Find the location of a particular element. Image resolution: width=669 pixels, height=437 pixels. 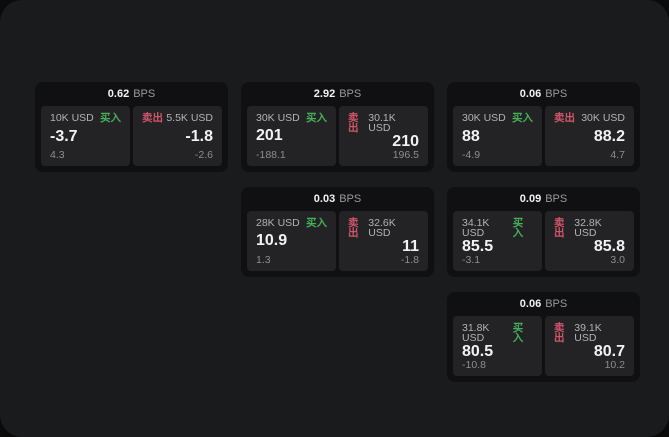

spread-bps-value: 0.03 is located at coordinates (324, 198).